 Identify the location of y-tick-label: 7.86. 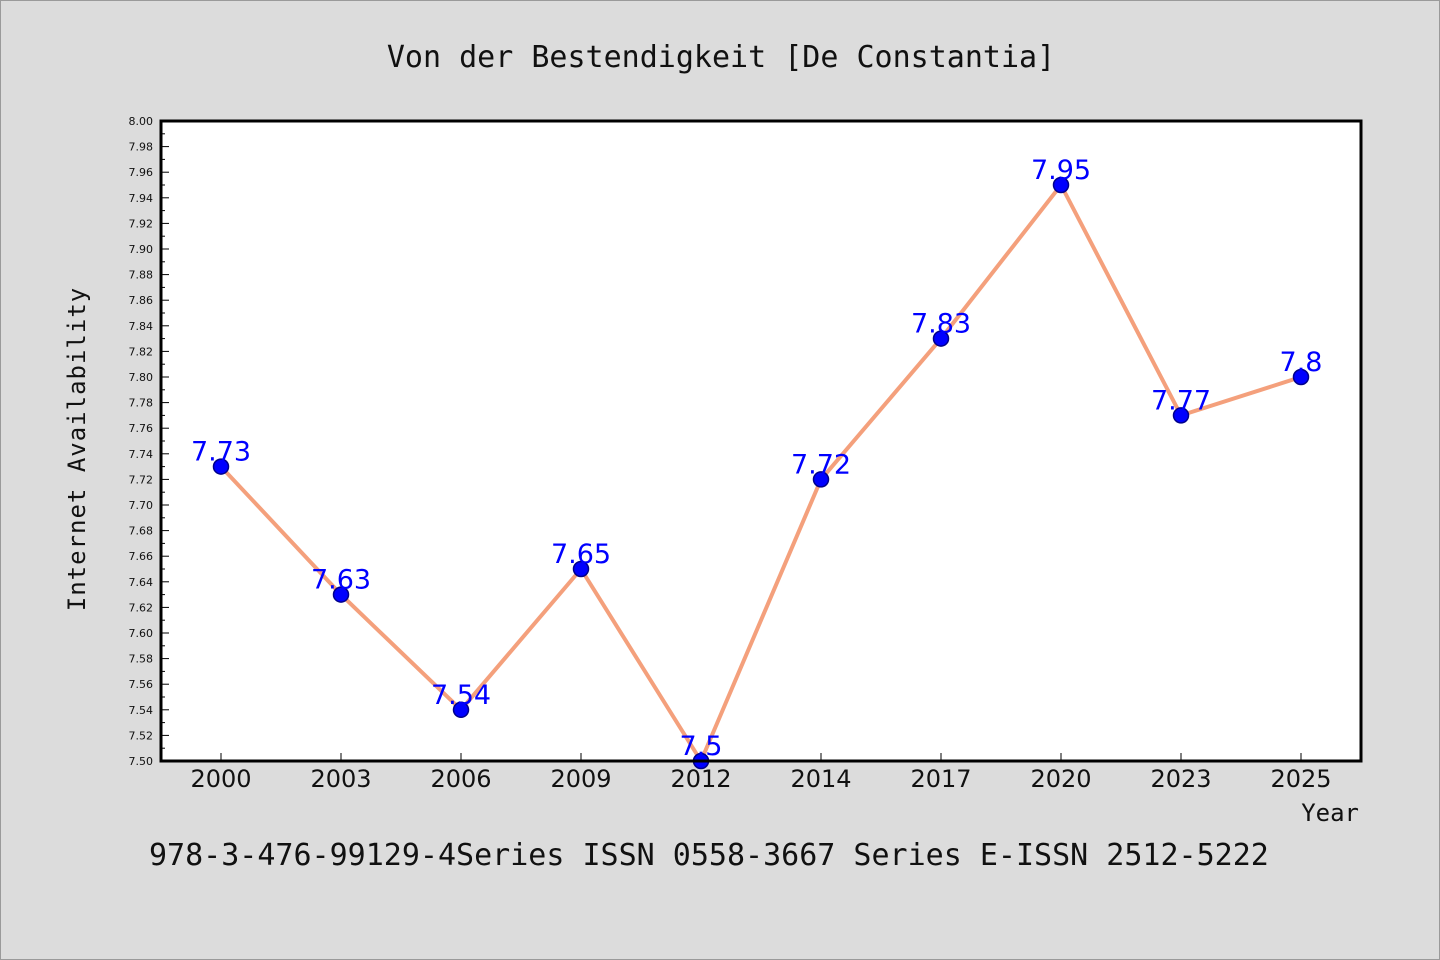
(141, 300).